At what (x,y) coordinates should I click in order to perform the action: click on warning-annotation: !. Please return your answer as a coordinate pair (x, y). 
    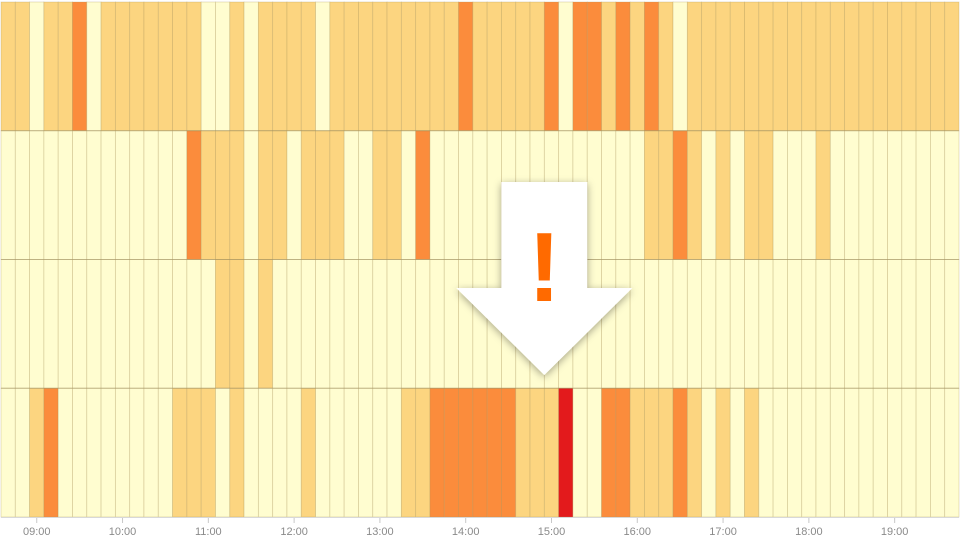
    Looking at the image, I should click on (544, 278).